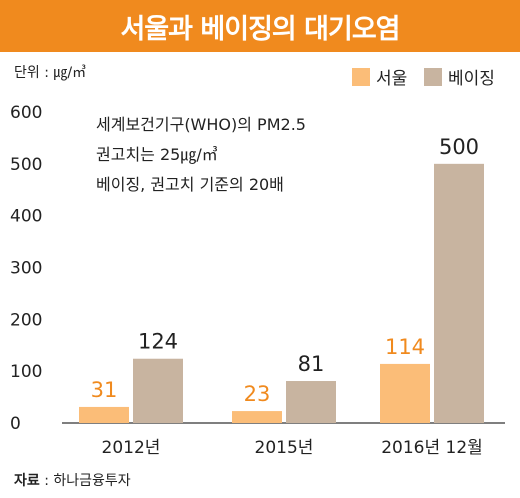  Describe the element at coordinates (257, 394) in the screenshot. I see `bar-value-label: 23` at that location.